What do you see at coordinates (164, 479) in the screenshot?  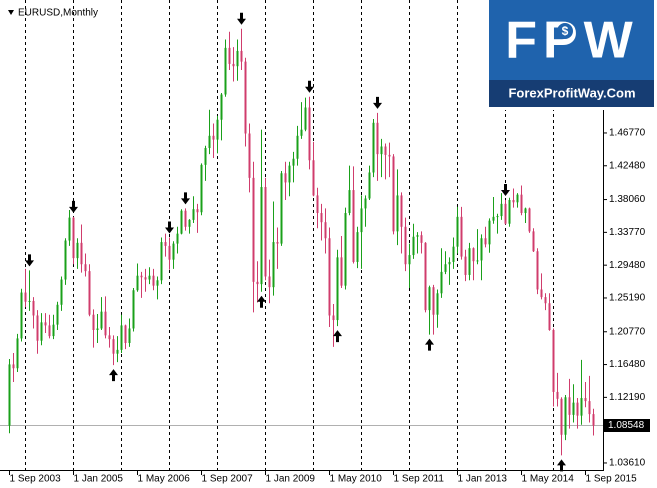 I see `x-tick-label: 1 May 2006` at bounding box center [164, 479].